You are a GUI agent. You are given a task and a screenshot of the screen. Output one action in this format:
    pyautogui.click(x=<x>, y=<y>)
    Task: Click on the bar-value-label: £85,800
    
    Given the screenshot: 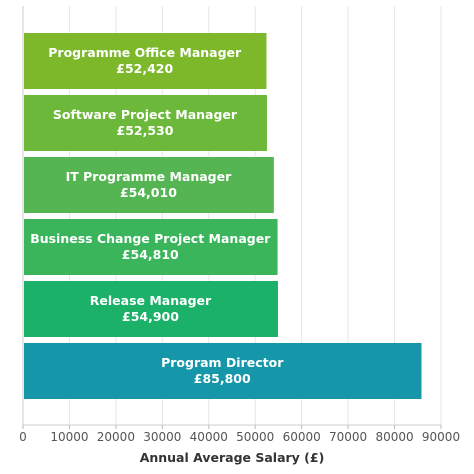 What is the action you would take?
    pyautogui.click(x=222, y=378)
    